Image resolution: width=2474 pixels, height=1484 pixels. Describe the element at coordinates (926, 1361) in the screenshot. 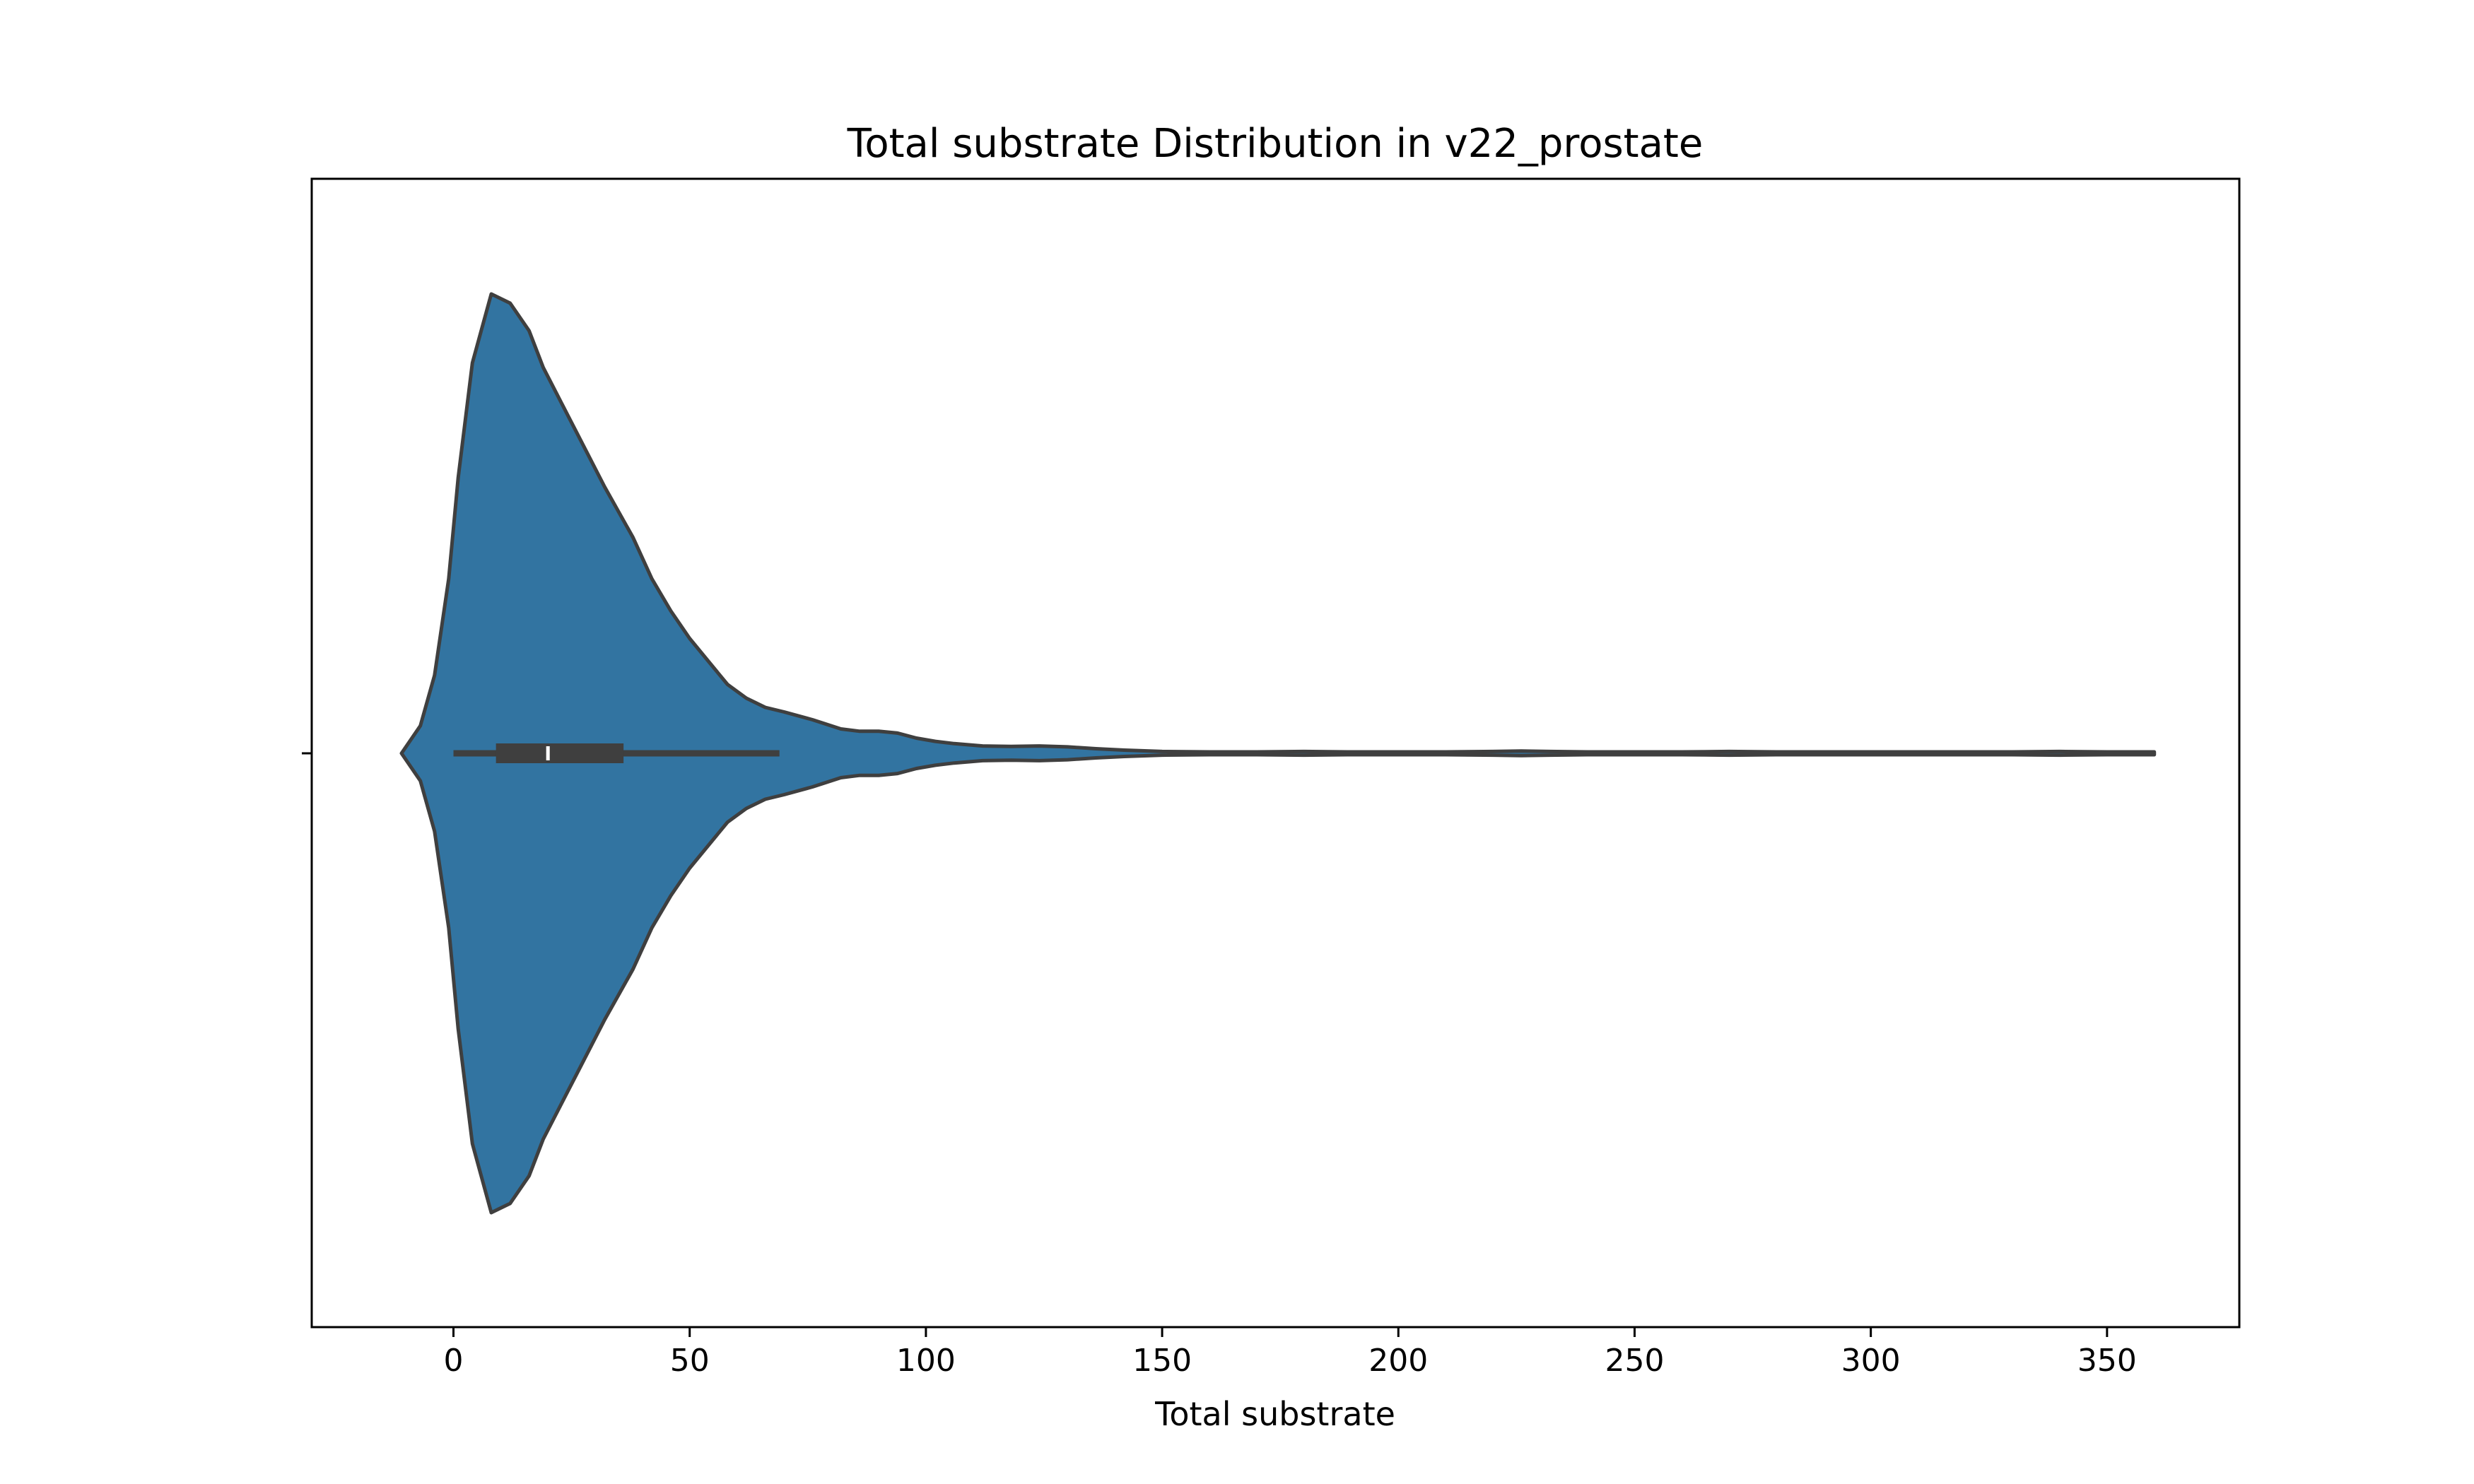

I see `x-tick-label: 100` at that location.